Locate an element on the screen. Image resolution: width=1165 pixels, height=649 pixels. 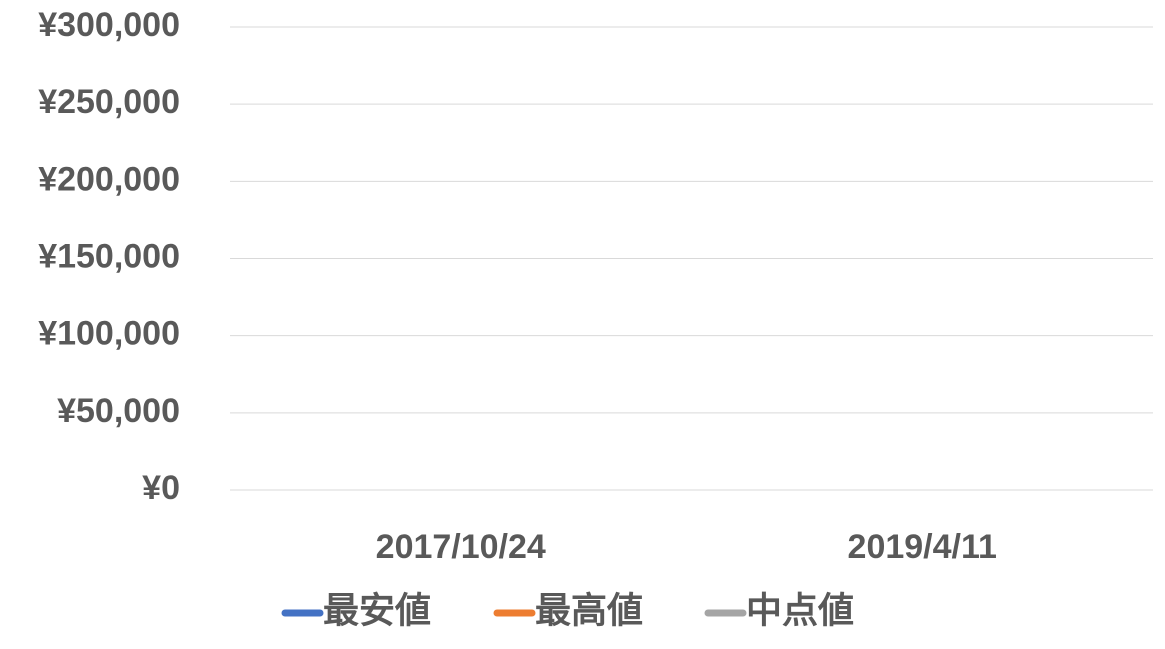
y-tick-label: ¥50,000 is located at coordinates (118, 411).